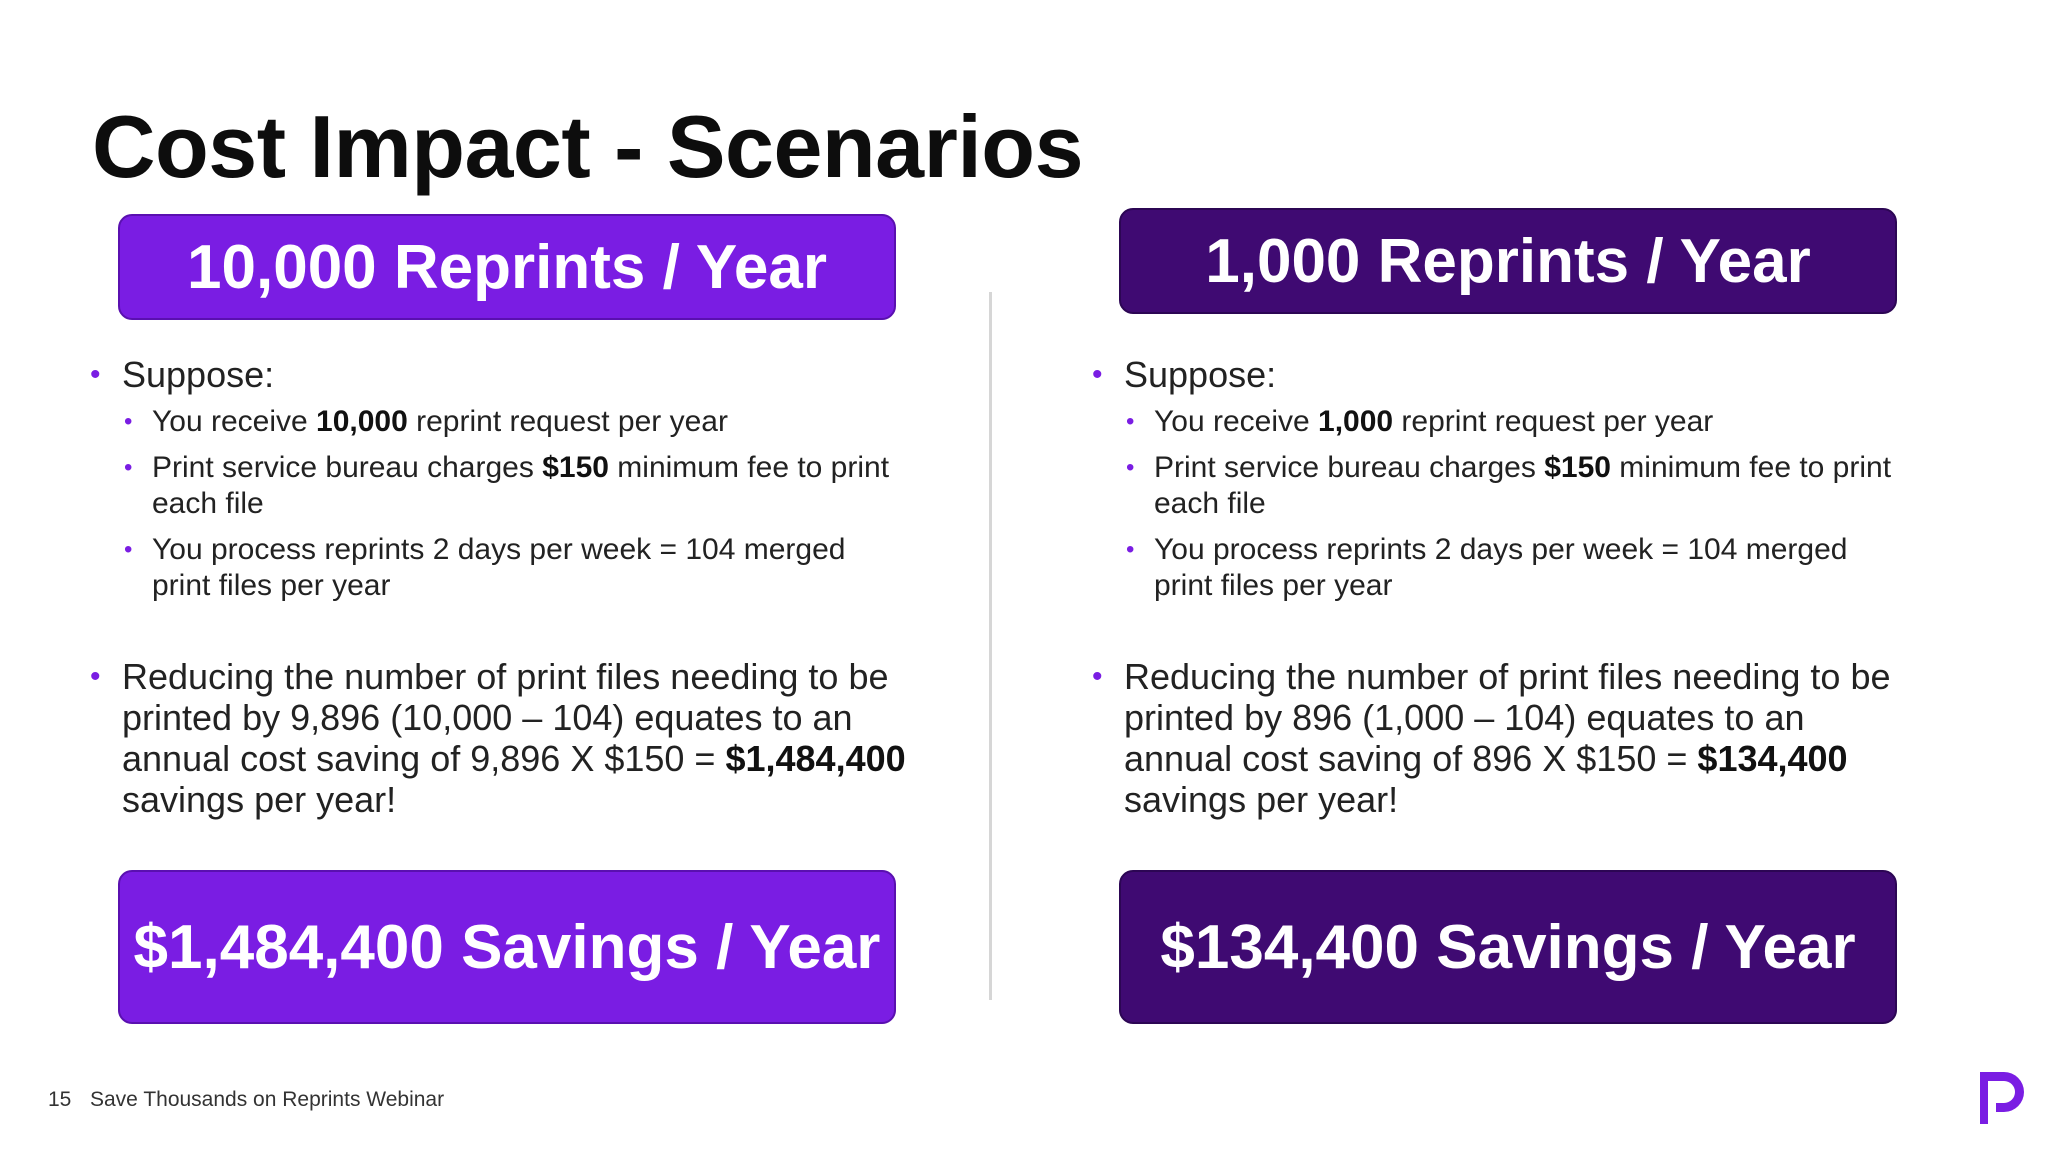 The width and height of the screenshot is (2048, 1152). Describe the element at coordinates (507, 267) in the screenshot. I see `scenario-left-header: 10,000 Reprints / Year` at that location.